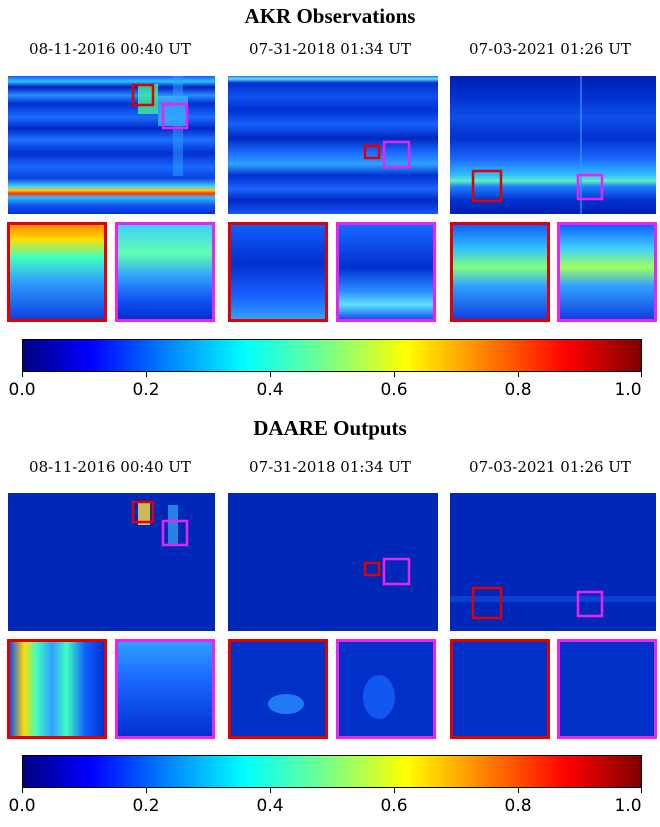 Image resolution: width=660 pixels, height=827 pixels. What do you see at coordinates (270, 390) in the screenshot?
I see `colorbar-top-tick-label: 0.4` at bounding box center [270, 390].